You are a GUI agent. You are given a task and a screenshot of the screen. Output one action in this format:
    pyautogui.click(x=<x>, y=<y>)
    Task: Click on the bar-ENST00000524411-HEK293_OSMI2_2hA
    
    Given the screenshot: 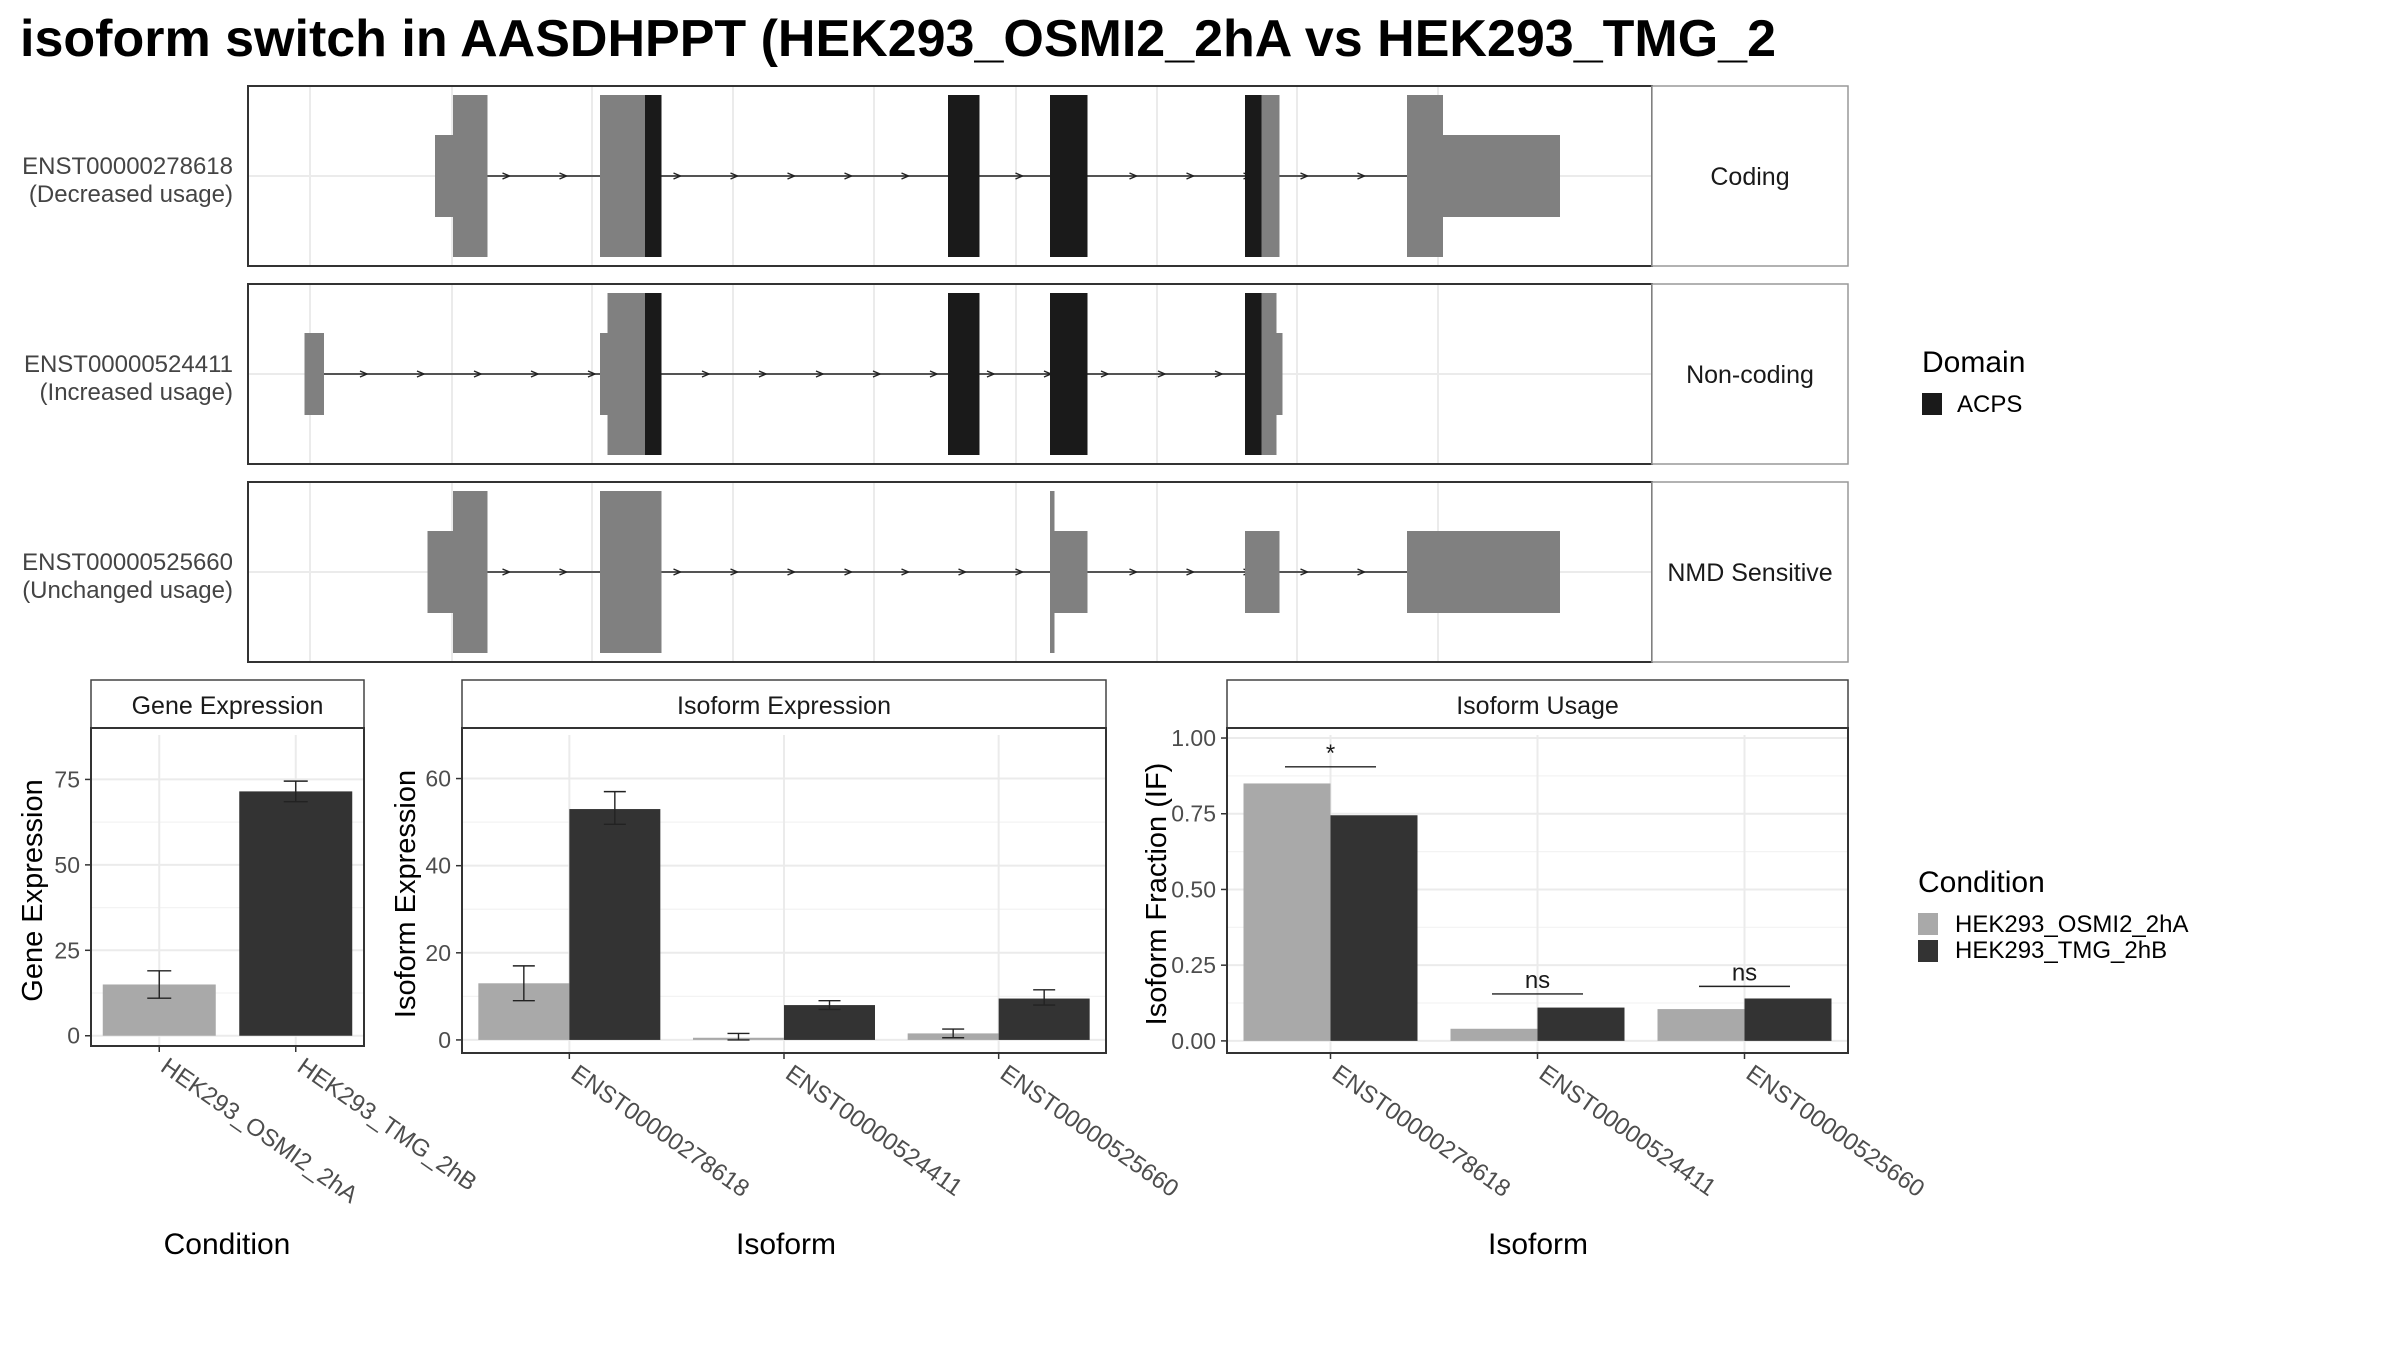 What is the action you would take?
    pyautogui.click(x=1494, y=1034)
    